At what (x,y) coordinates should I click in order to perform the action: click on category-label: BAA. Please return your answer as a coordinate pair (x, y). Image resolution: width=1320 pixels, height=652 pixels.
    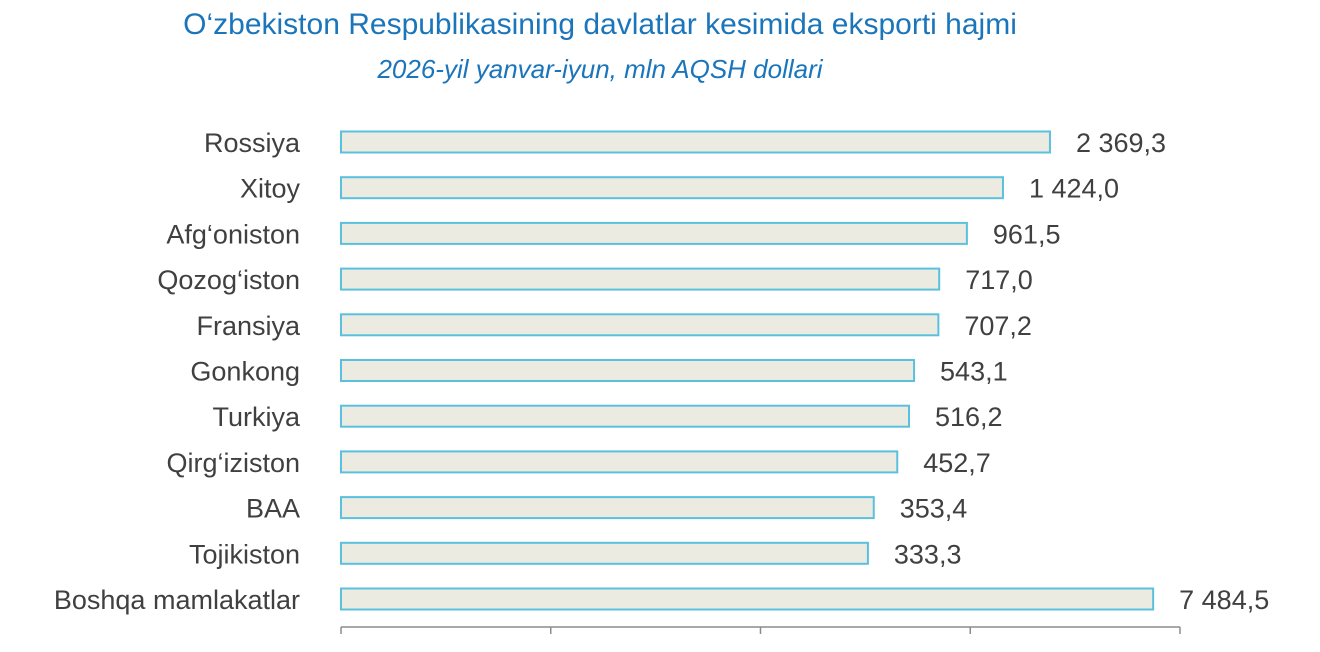
    Looking at the image, I should click on (273, 509).